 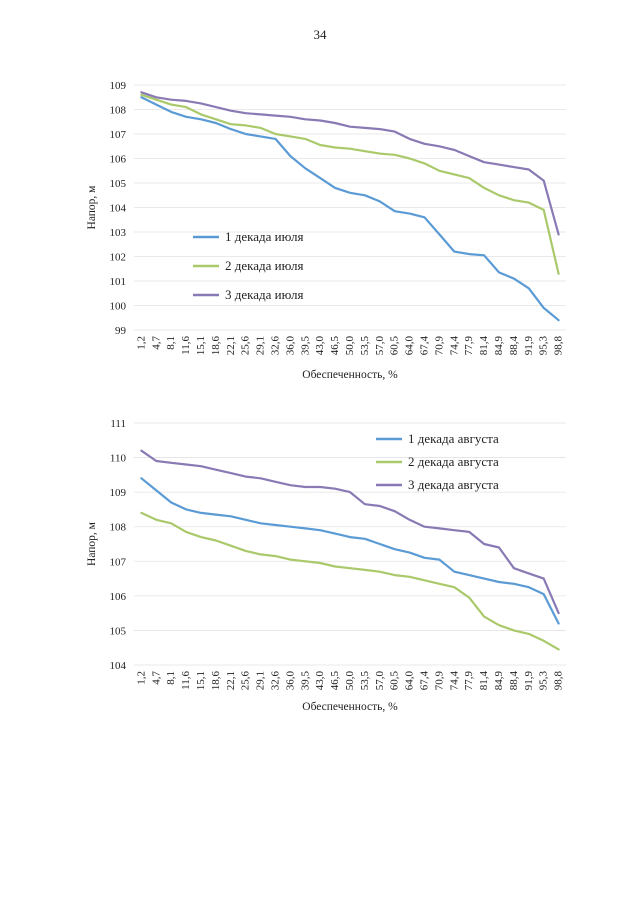 What do you see at coordinates (453, 438) in the screenshot?
I see `legend-label: 1 декада августа` at bounding box center [453, 438].